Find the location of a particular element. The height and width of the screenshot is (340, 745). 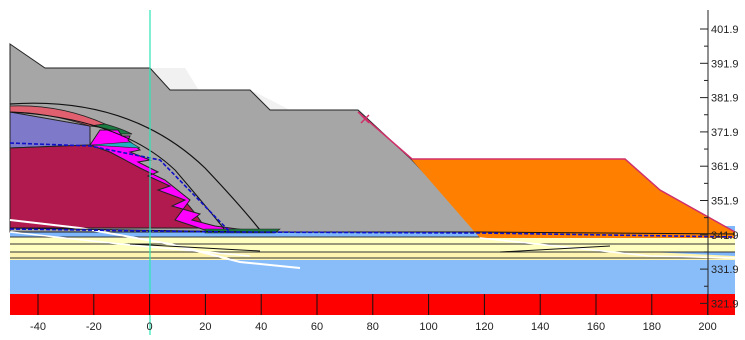

x-tick-label: 140 is located at coordinates (540, 327).